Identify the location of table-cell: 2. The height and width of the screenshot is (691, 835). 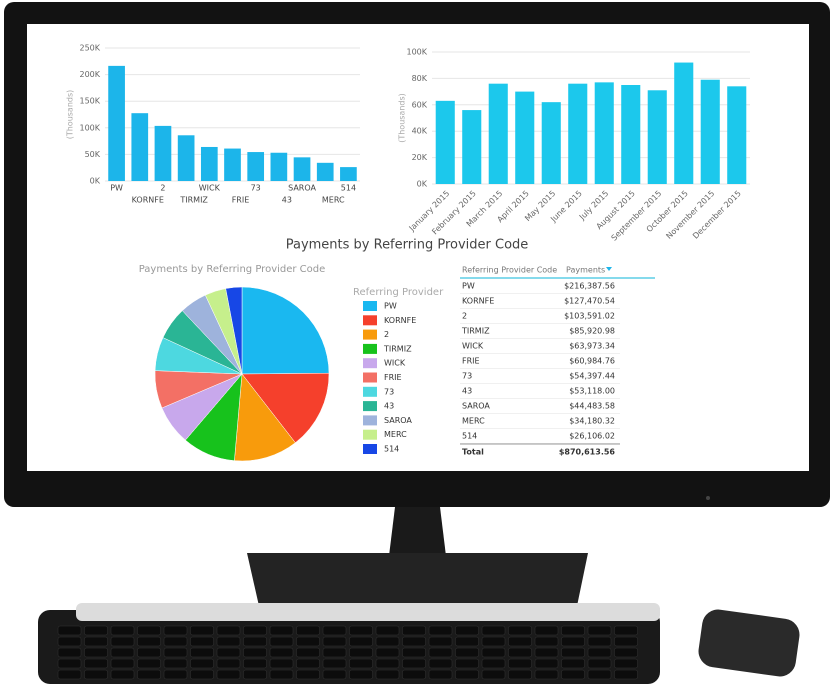
(464, 316).